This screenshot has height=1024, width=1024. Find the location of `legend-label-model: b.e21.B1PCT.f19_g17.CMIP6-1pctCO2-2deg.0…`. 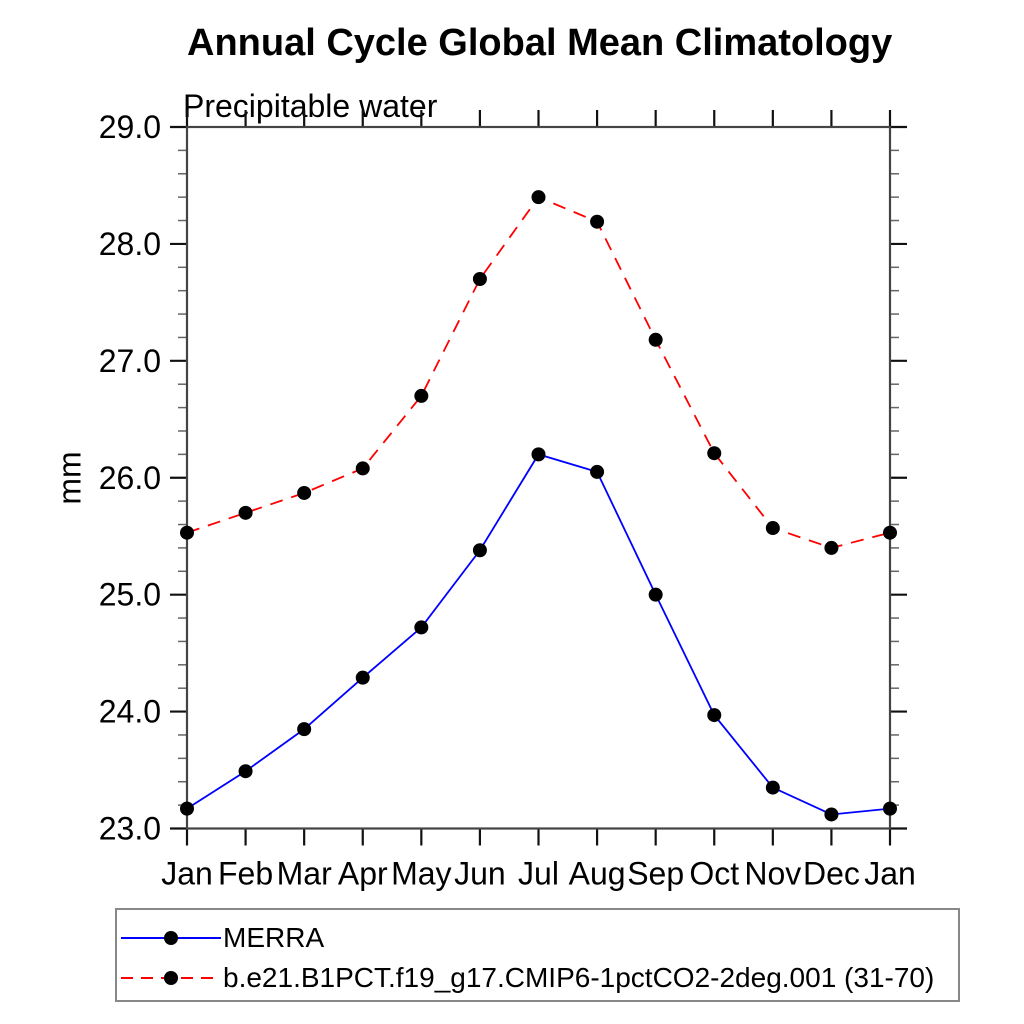

legend-label-model: b.e21.B1PCT.f19_g17.CMIP6-1pctCO2-2deg.0… is located at coordinates (579, 977).